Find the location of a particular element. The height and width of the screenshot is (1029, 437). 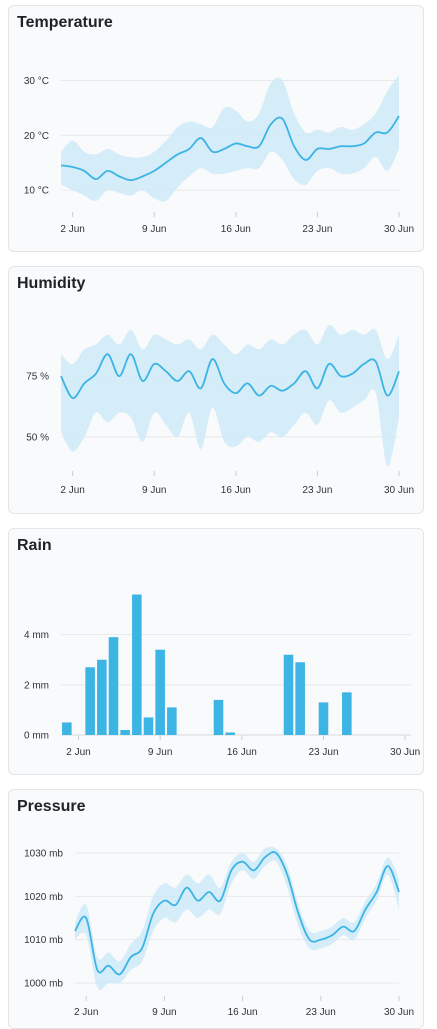

y-tick-label: 75 % is located at coordinates (37, 377).